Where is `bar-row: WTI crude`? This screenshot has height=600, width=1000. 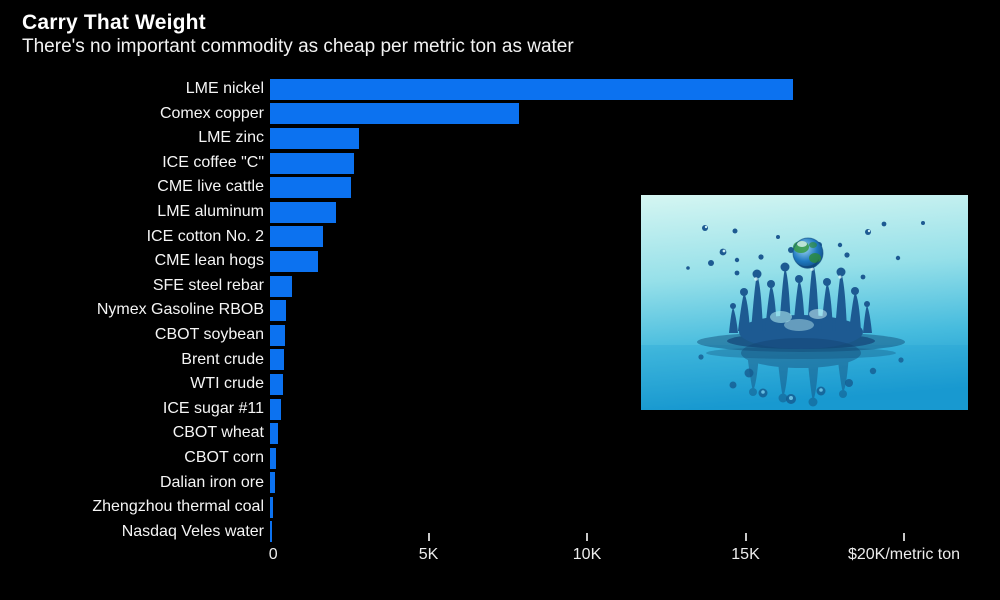 bar-row: WTI crude is located at coordinates (500, 384).